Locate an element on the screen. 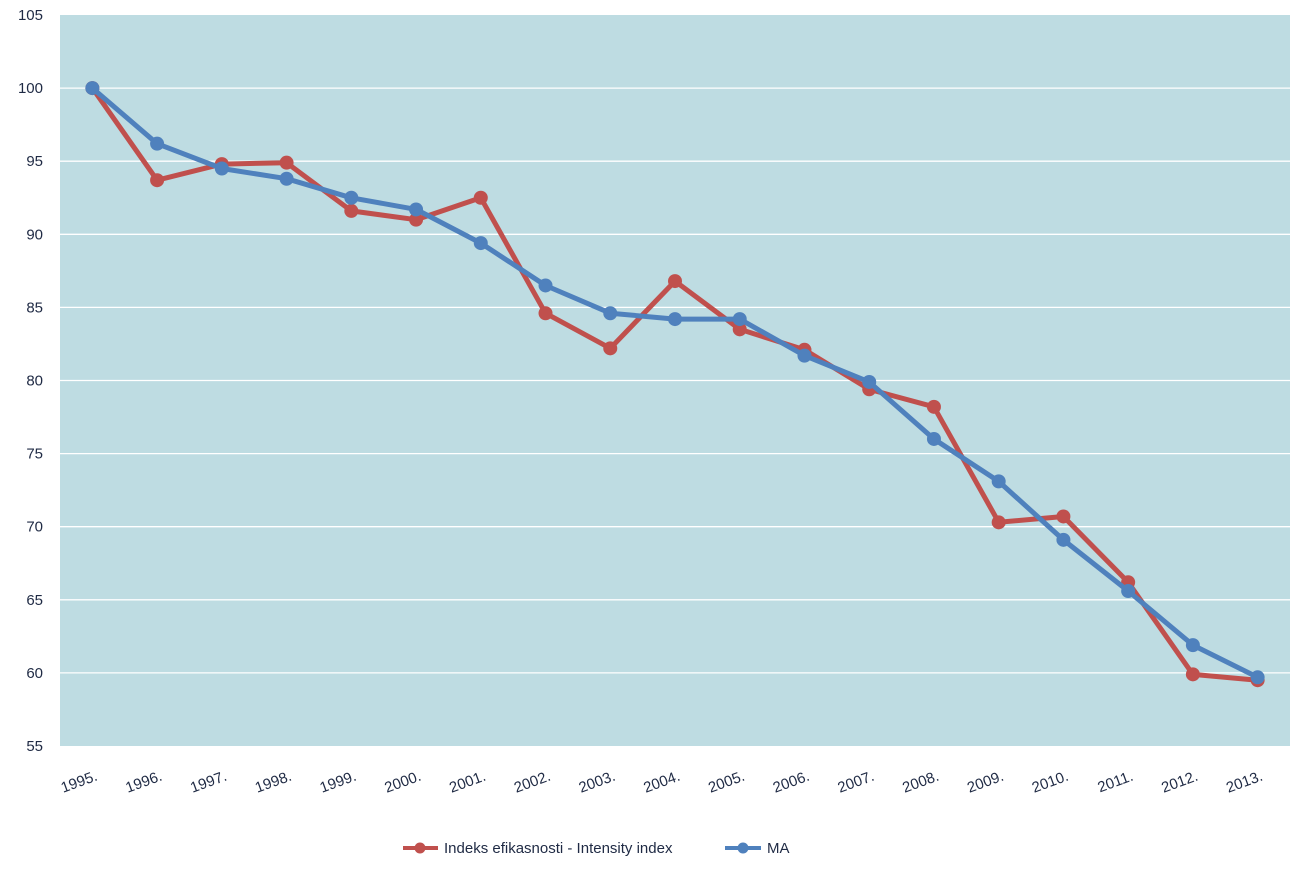 This screenshot has width=1315, height=877. legend: Indeks efikasnosti - Intensity index MA is located at coordinates (596, 848).